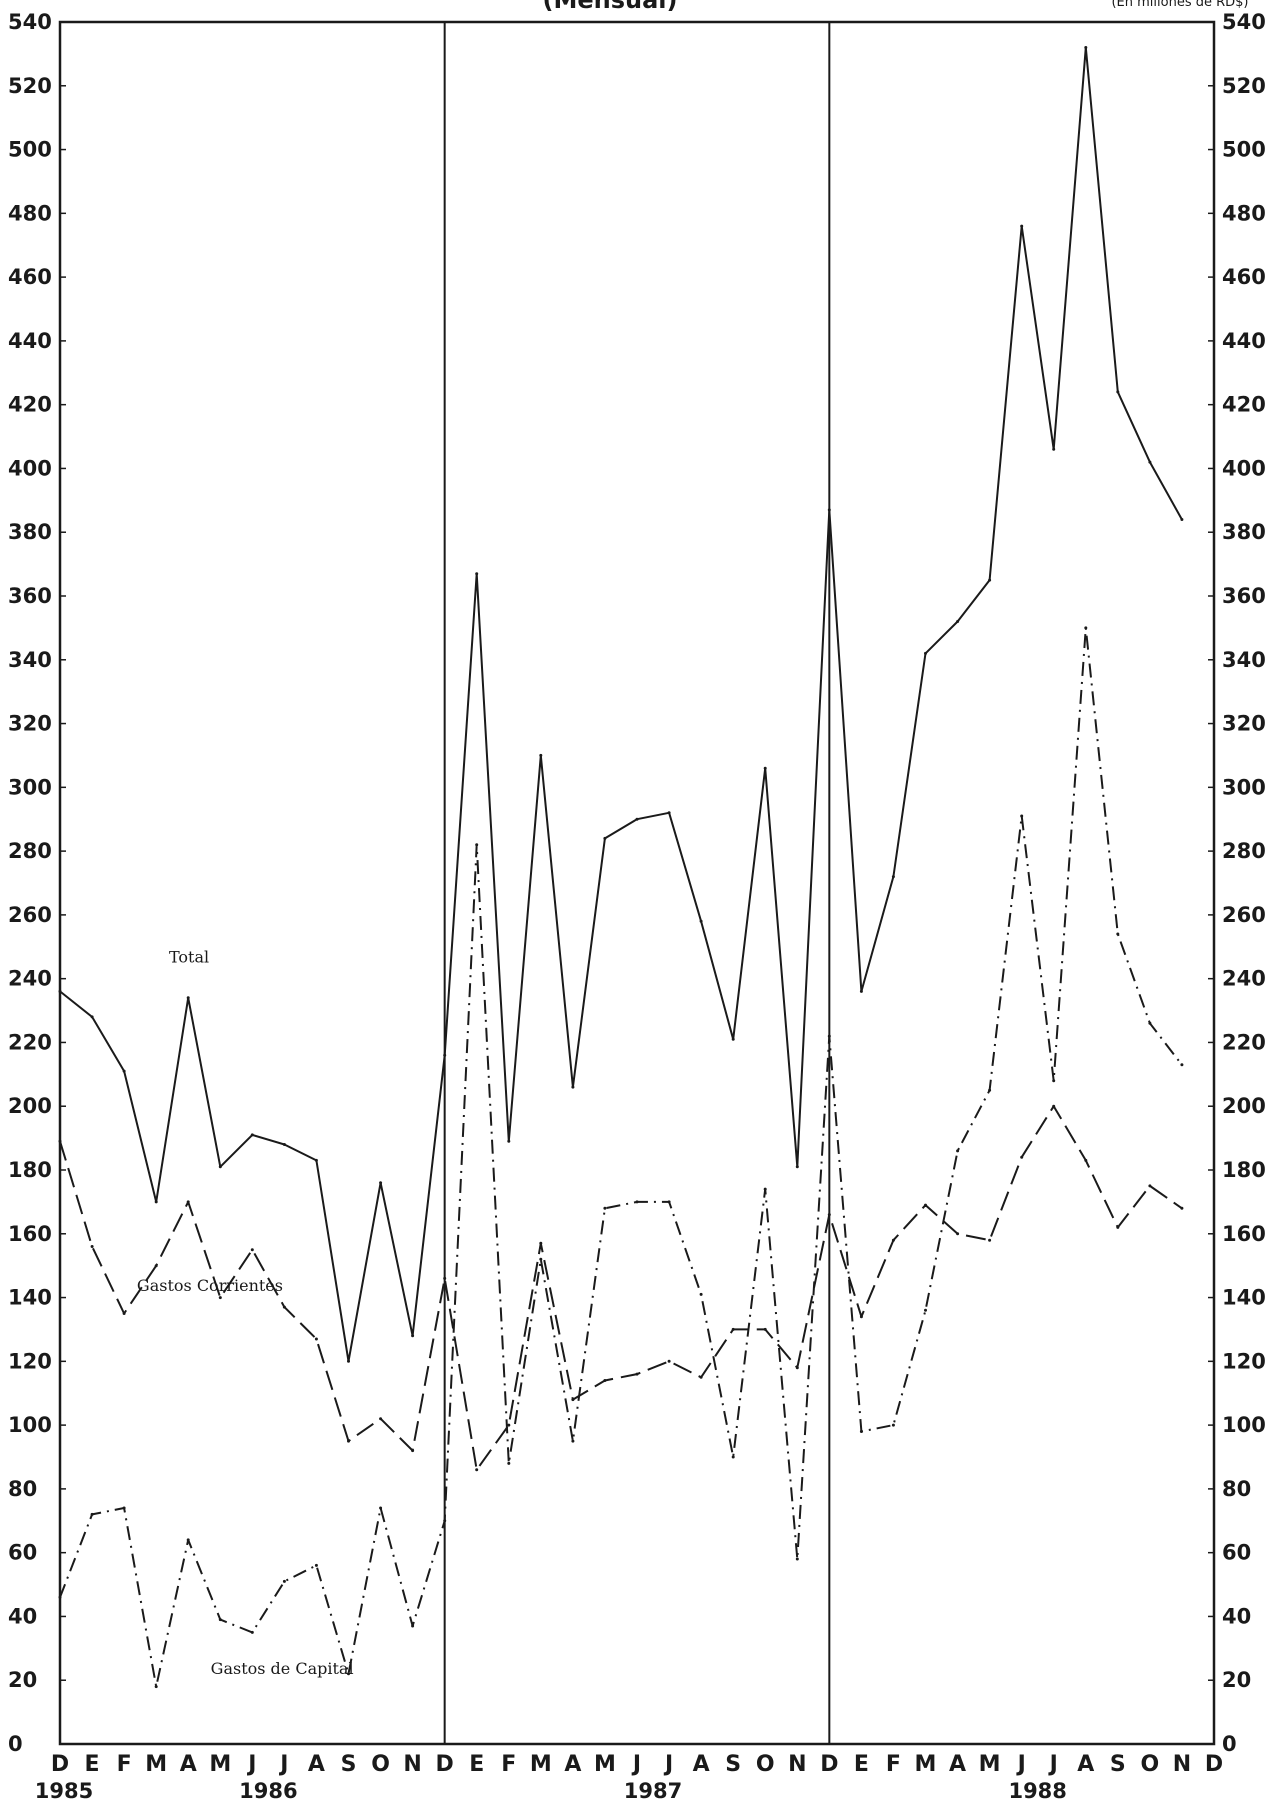 This screenshot has width=1273, height=1809. I want to click on x-tick-label-30: J, so click(1021, 1764).